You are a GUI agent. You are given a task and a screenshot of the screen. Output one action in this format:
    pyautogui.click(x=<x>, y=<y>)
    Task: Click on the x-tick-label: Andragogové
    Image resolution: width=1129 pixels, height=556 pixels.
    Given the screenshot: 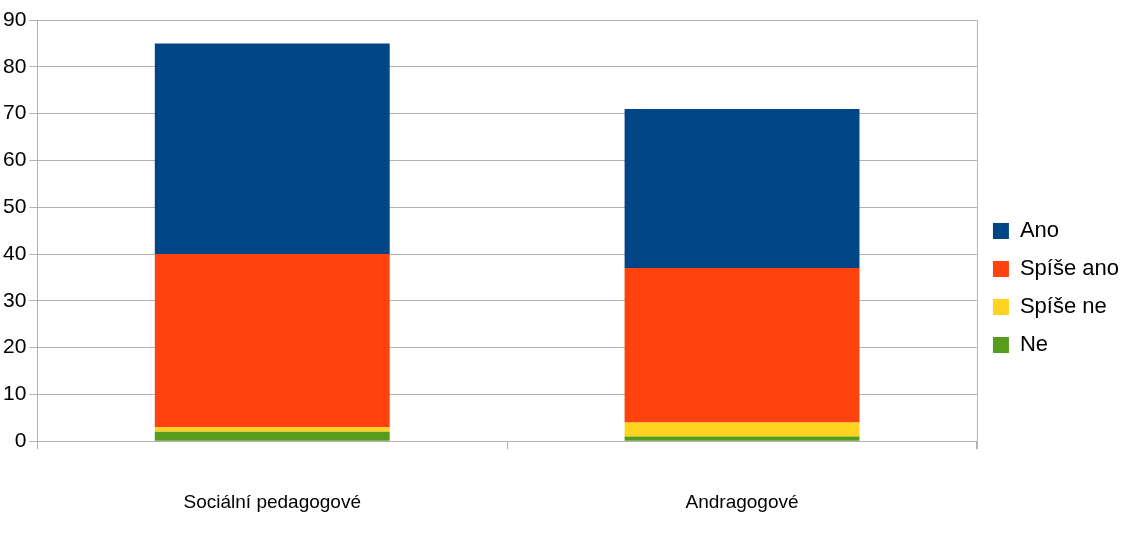 What is the action you would take?
    pyautogui.click(x=742, y=501)
    